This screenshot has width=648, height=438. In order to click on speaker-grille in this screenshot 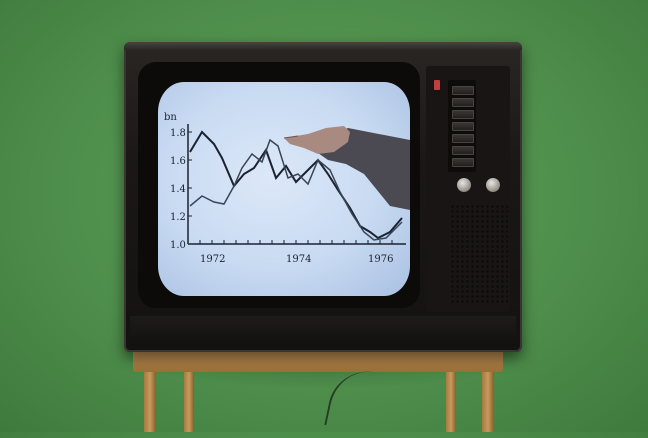, I will do `click(479, 254)`.